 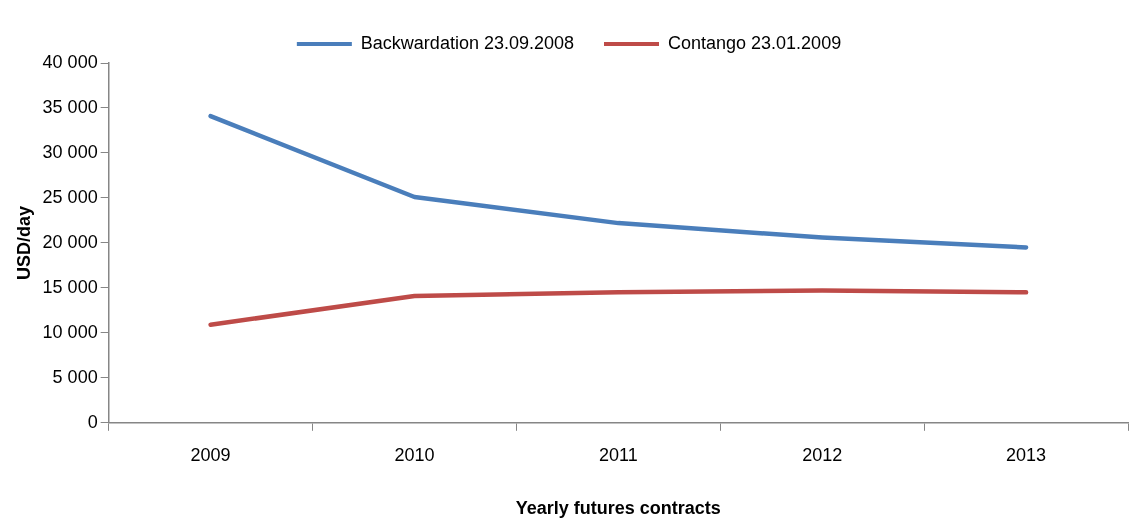 I want to click on x-tick-label: 2012, so click(x=822, y=454).